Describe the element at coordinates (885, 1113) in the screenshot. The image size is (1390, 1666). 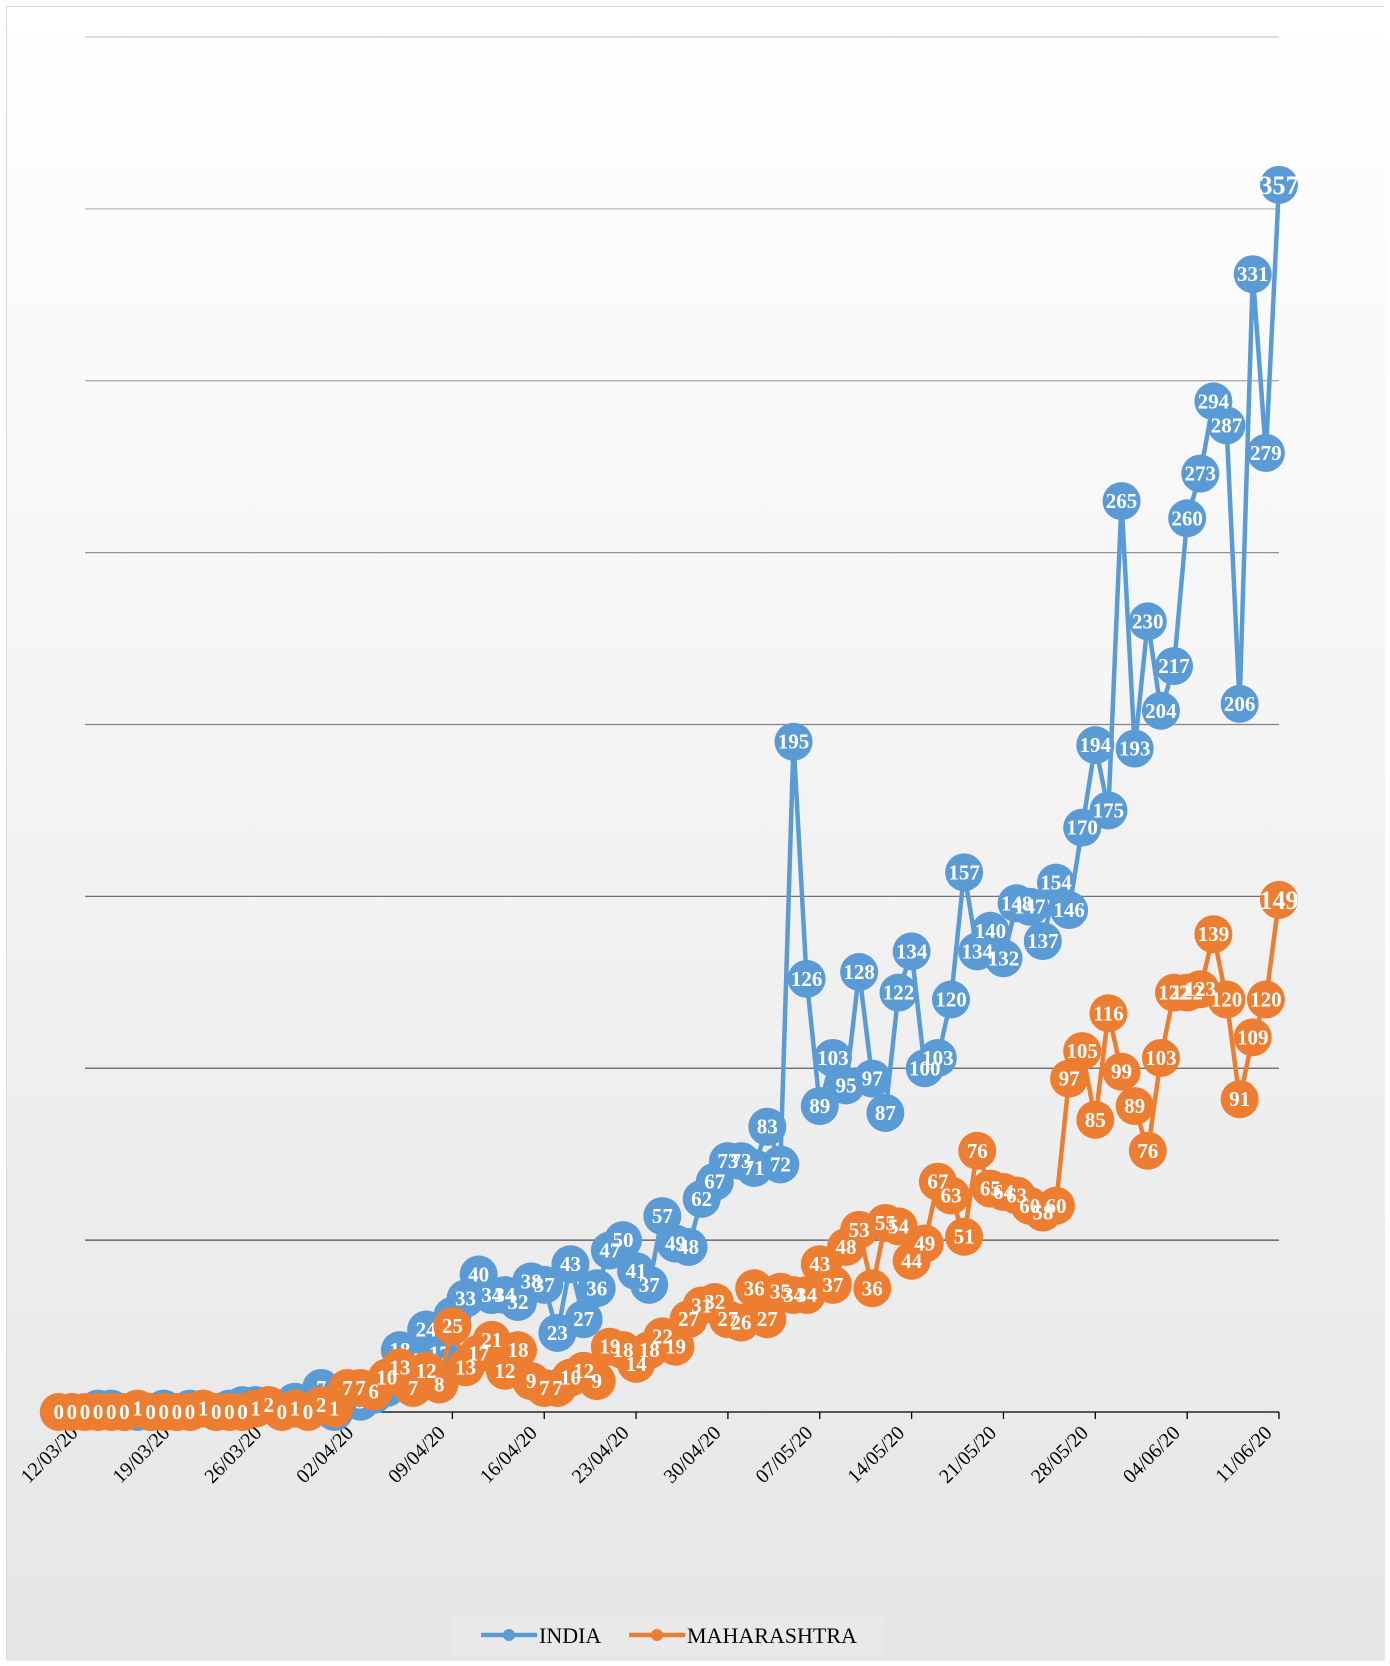
I see `data-label: 87` at that location.